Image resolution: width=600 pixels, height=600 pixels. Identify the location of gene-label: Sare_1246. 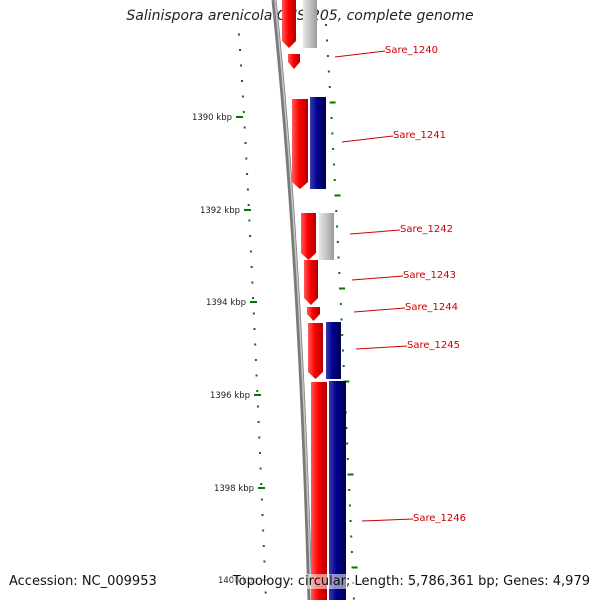
(439, 518).